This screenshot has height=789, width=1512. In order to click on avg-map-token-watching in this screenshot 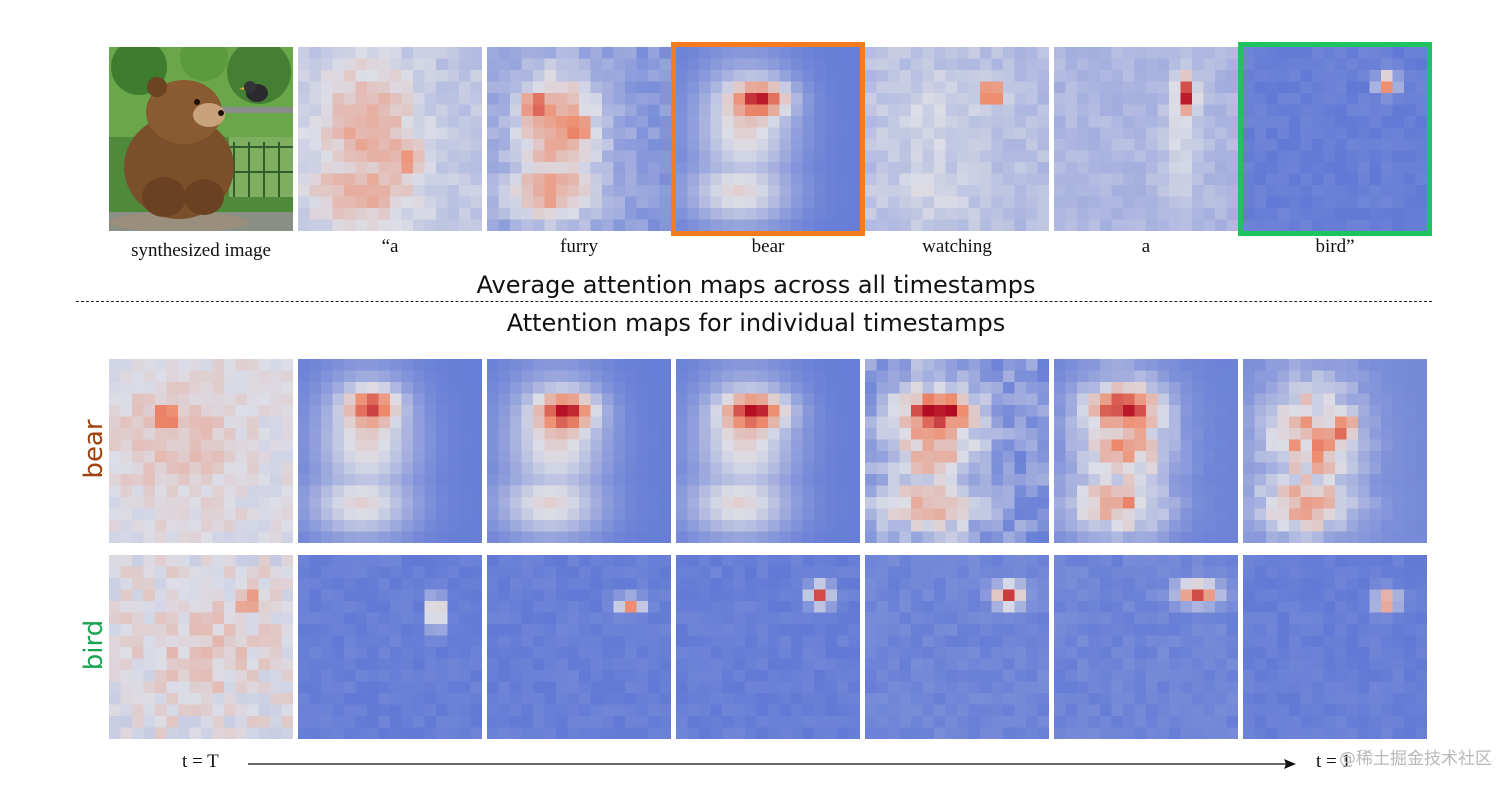, I will do `click(957, 139)`.